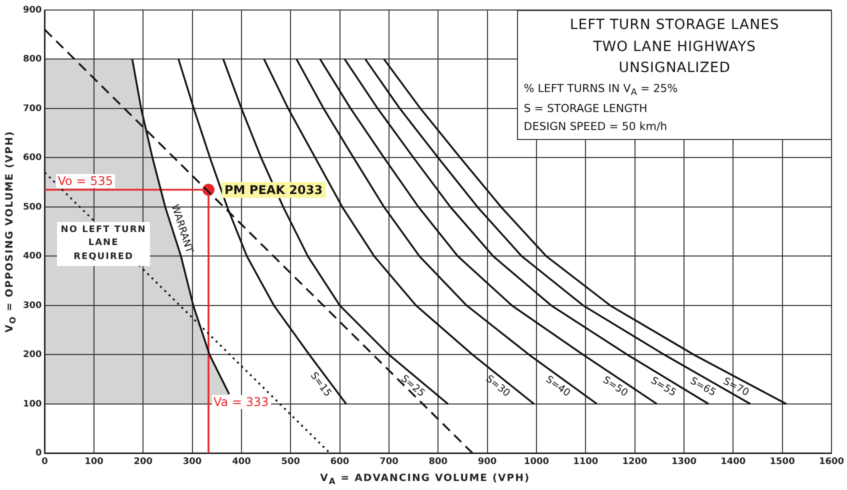  I want to click on y-tick-label: 500, so click(32, 207).